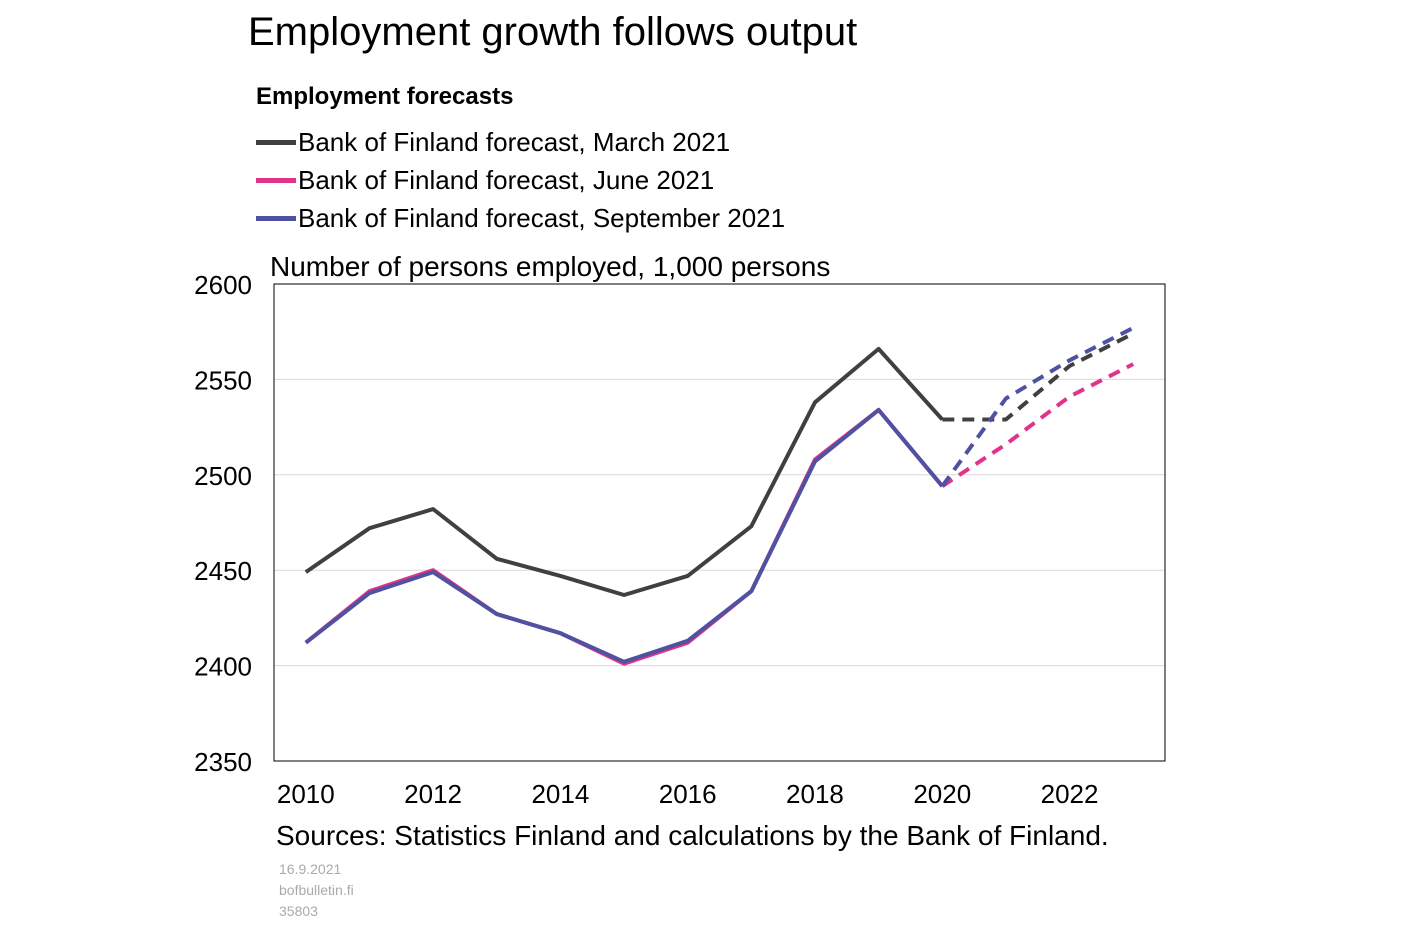  I want to click on footer-id: 35803, so click(298, 911).